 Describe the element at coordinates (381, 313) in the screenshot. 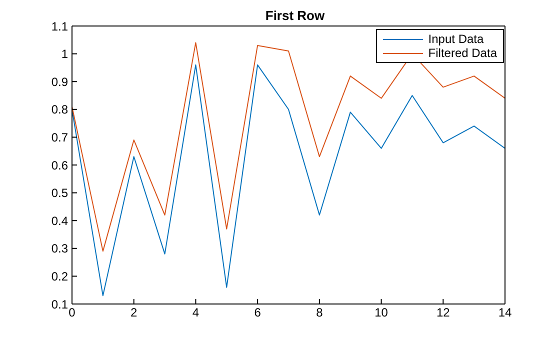

I see `x-tick-label: 10` at that location.